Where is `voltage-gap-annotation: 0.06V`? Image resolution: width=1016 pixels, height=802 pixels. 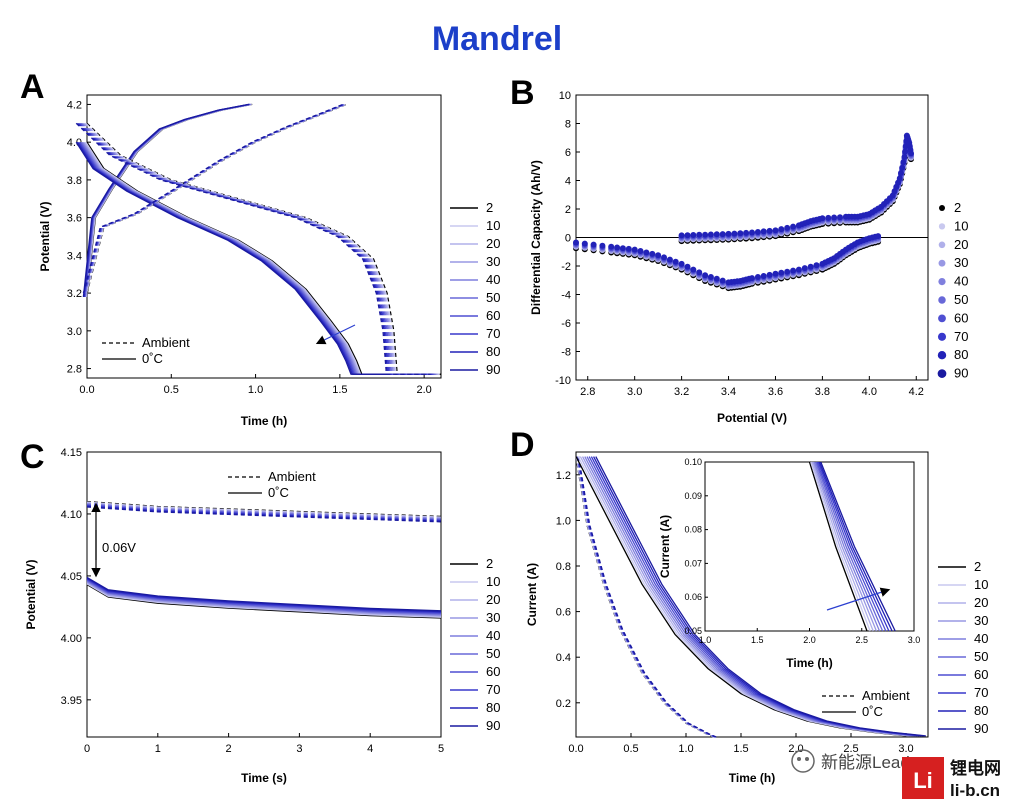 voltage-gap-annotation: 0.06V is located at coordinates (119, 547).